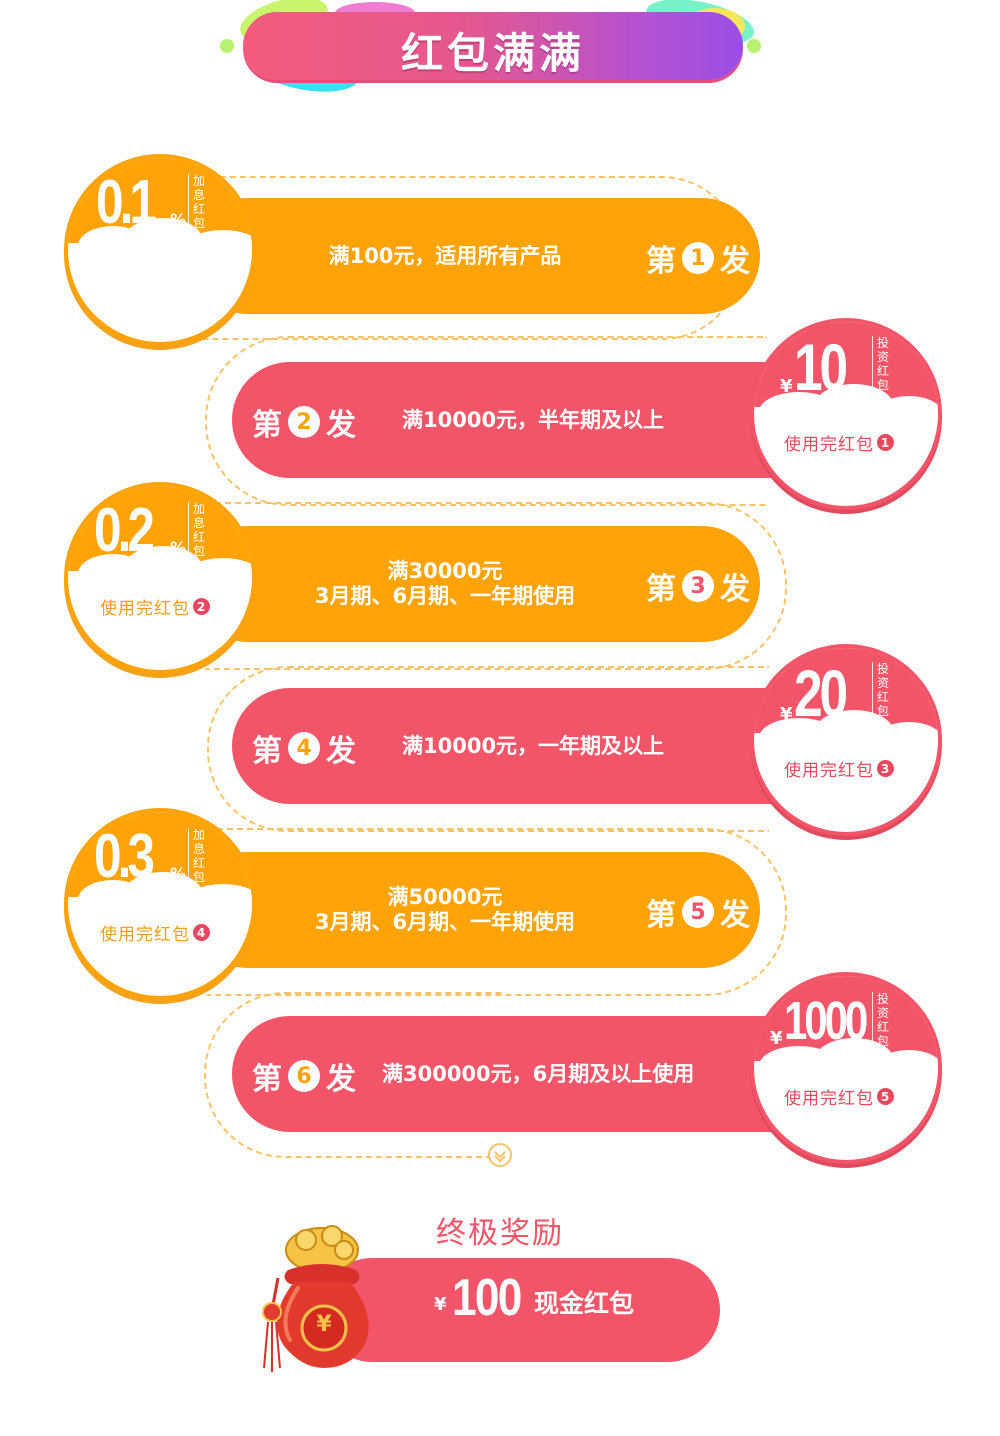 This screenshot has height=1436, width=1000. I want to click on cash-badge-1: ¥ 10 投资红包 使用完红包 1, so click(846, 414).